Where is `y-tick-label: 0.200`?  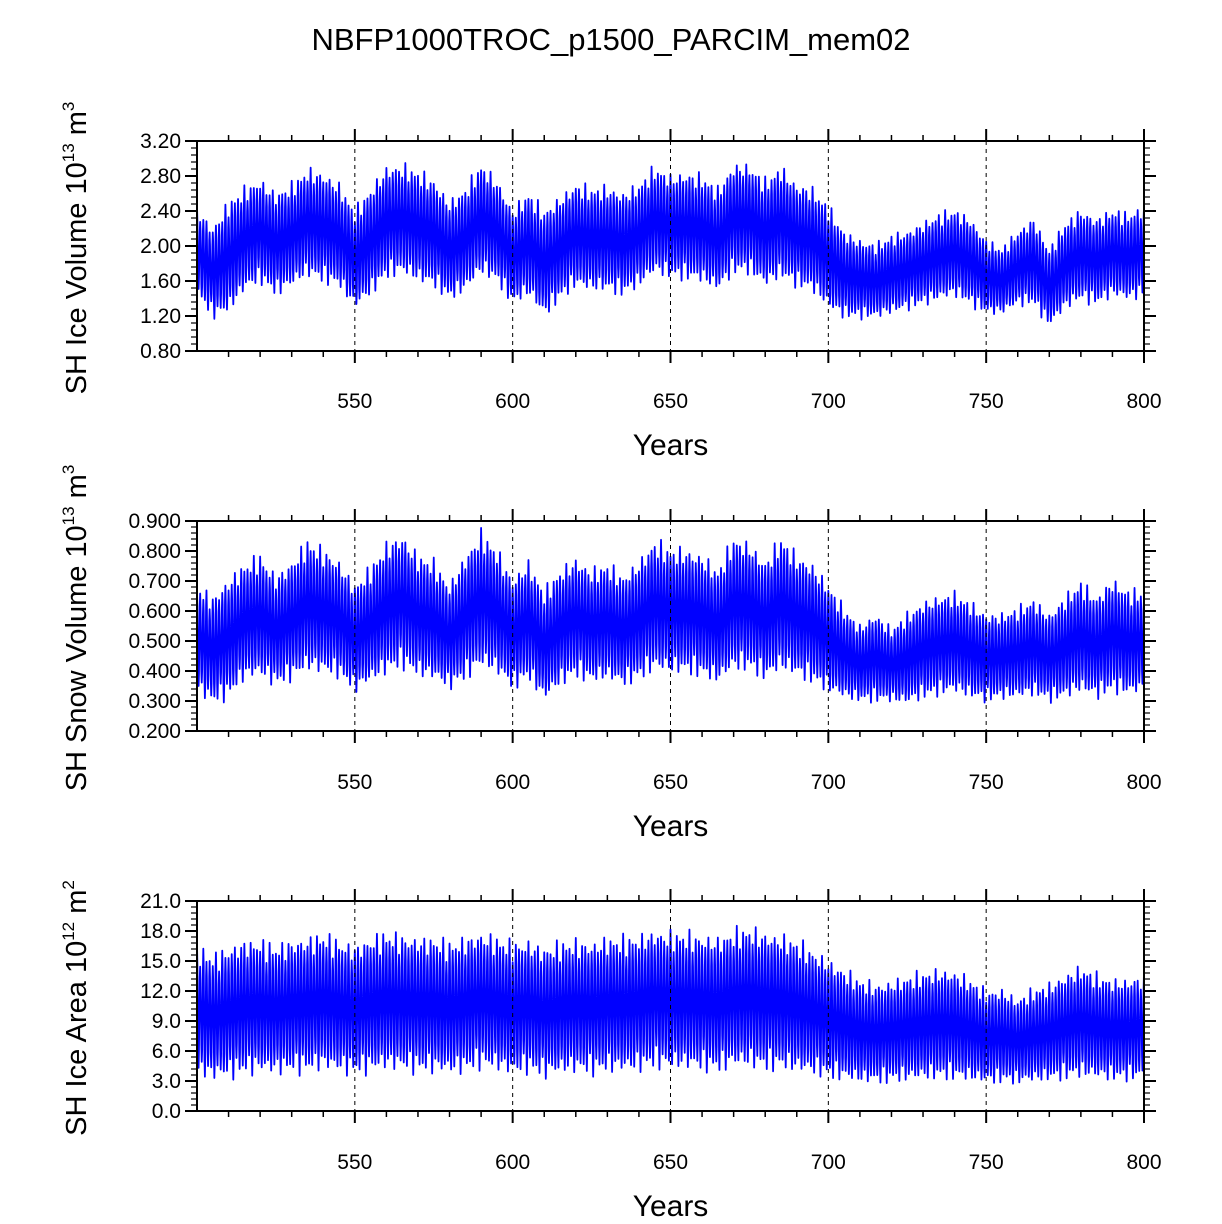
y-tick-label: 0.200 is located at coordinates (154, 731).